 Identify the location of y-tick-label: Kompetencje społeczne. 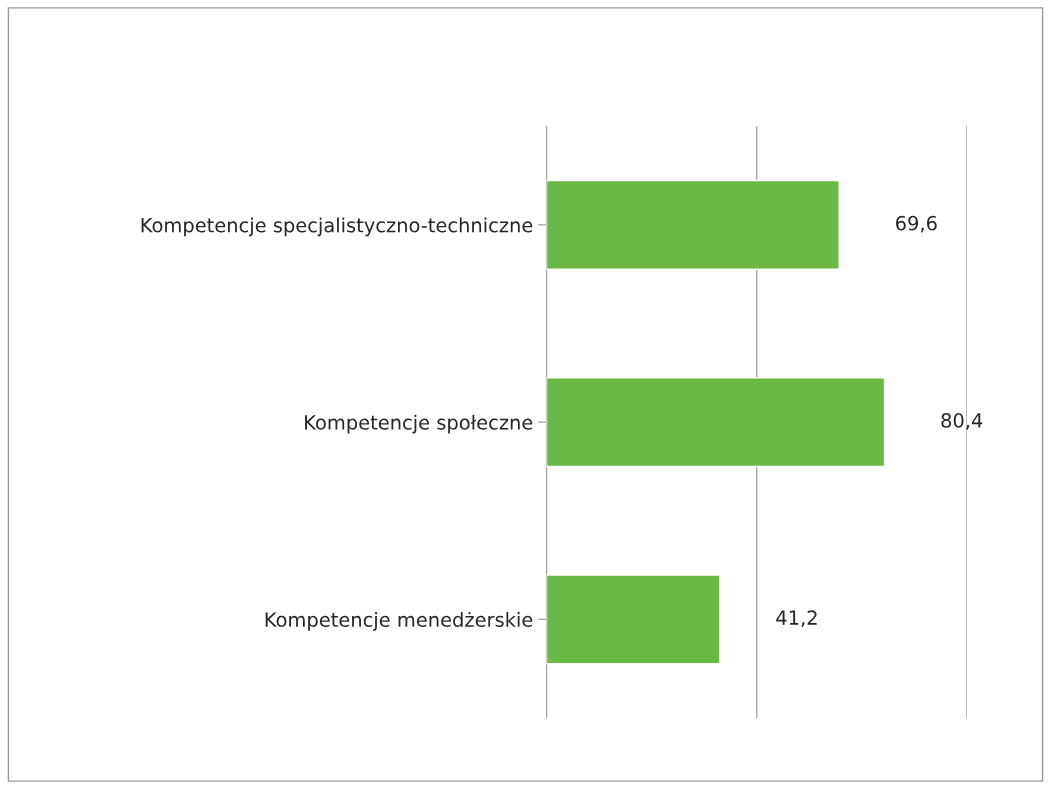
(419, 424).